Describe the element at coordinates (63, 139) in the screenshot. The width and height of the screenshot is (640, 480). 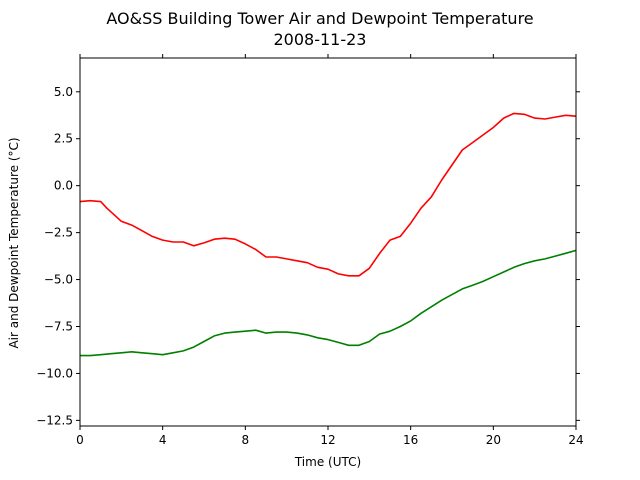
I see `y-tick-label: 2.5` at that location.